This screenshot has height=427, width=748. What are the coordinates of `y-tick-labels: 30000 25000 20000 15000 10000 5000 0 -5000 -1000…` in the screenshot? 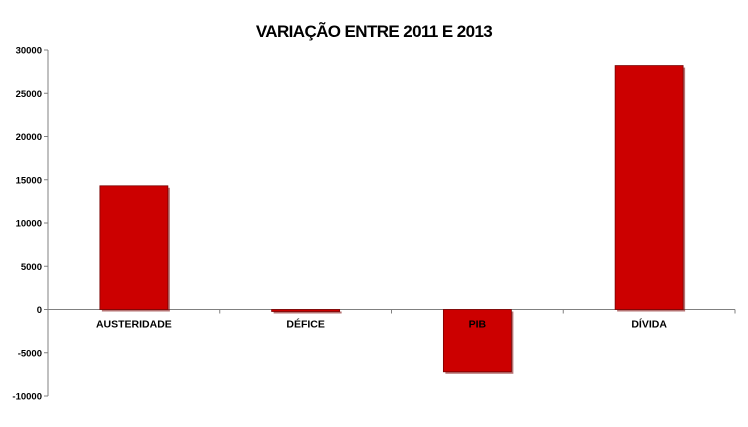 It's located at (27, 224).